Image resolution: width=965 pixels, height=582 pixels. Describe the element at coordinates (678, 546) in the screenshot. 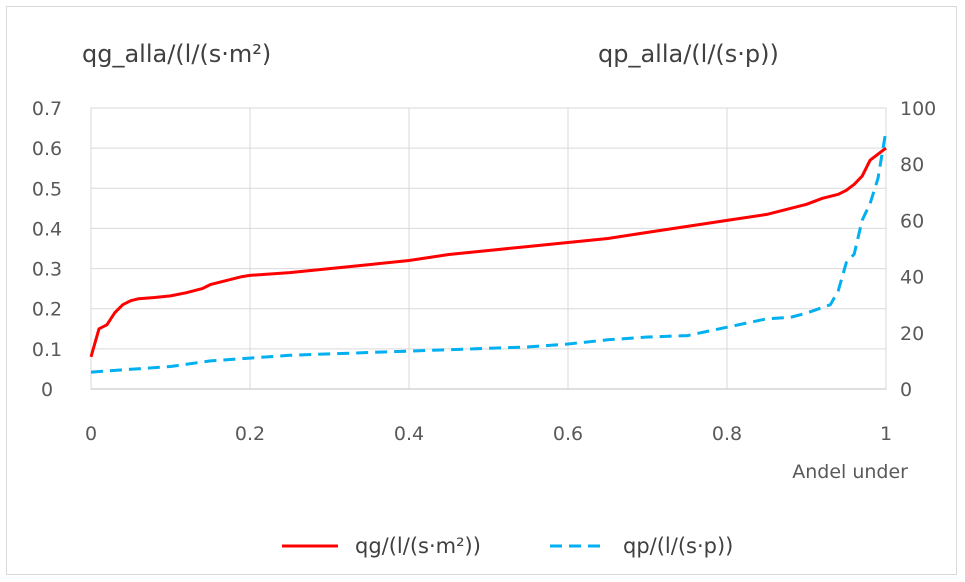

I see `legend-label-2: qp/(l/(s·p))` at that location.